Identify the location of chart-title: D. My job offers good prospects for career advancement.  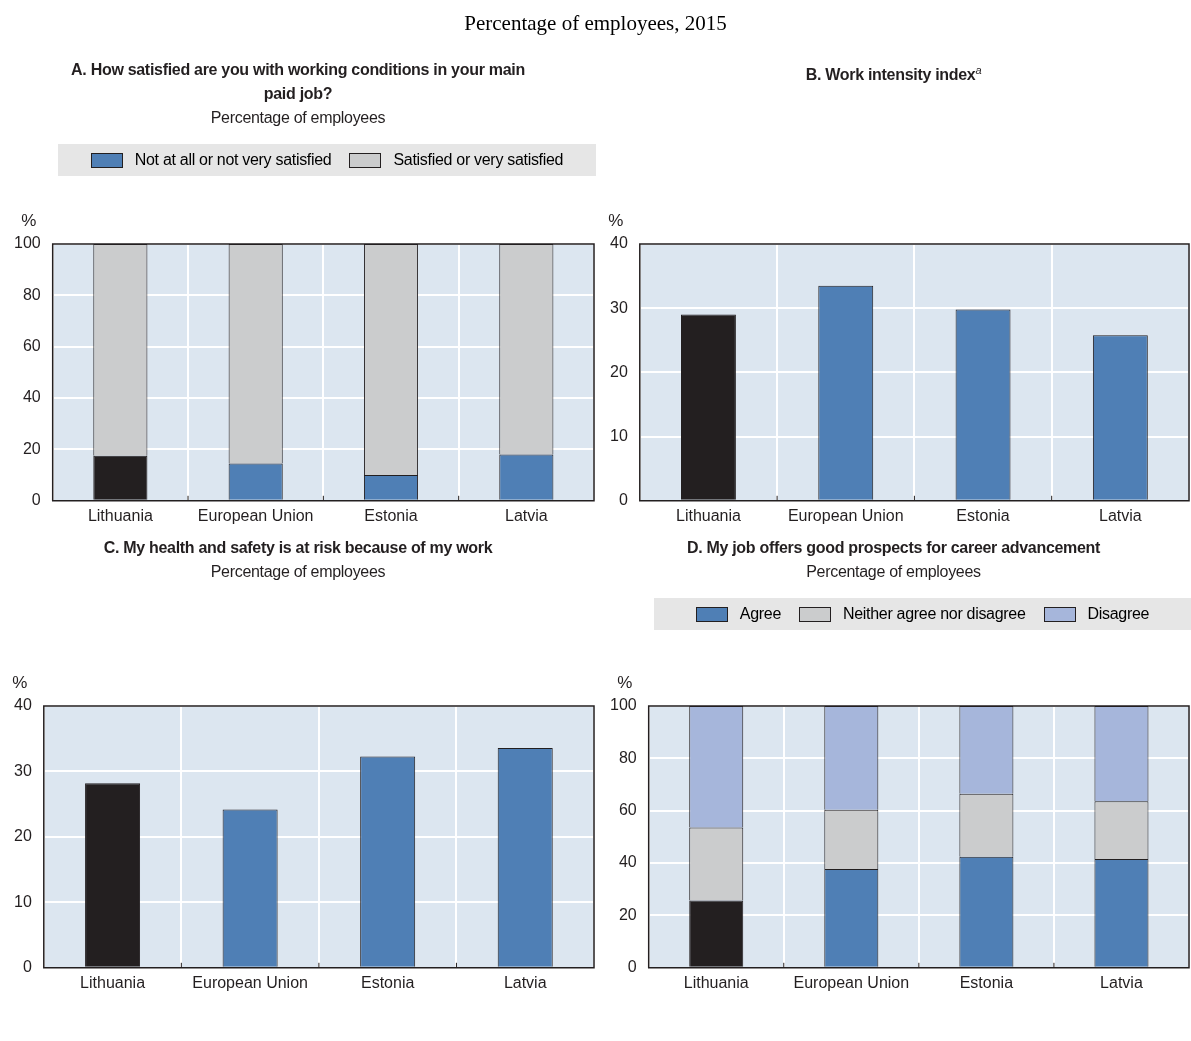
(893, 548).